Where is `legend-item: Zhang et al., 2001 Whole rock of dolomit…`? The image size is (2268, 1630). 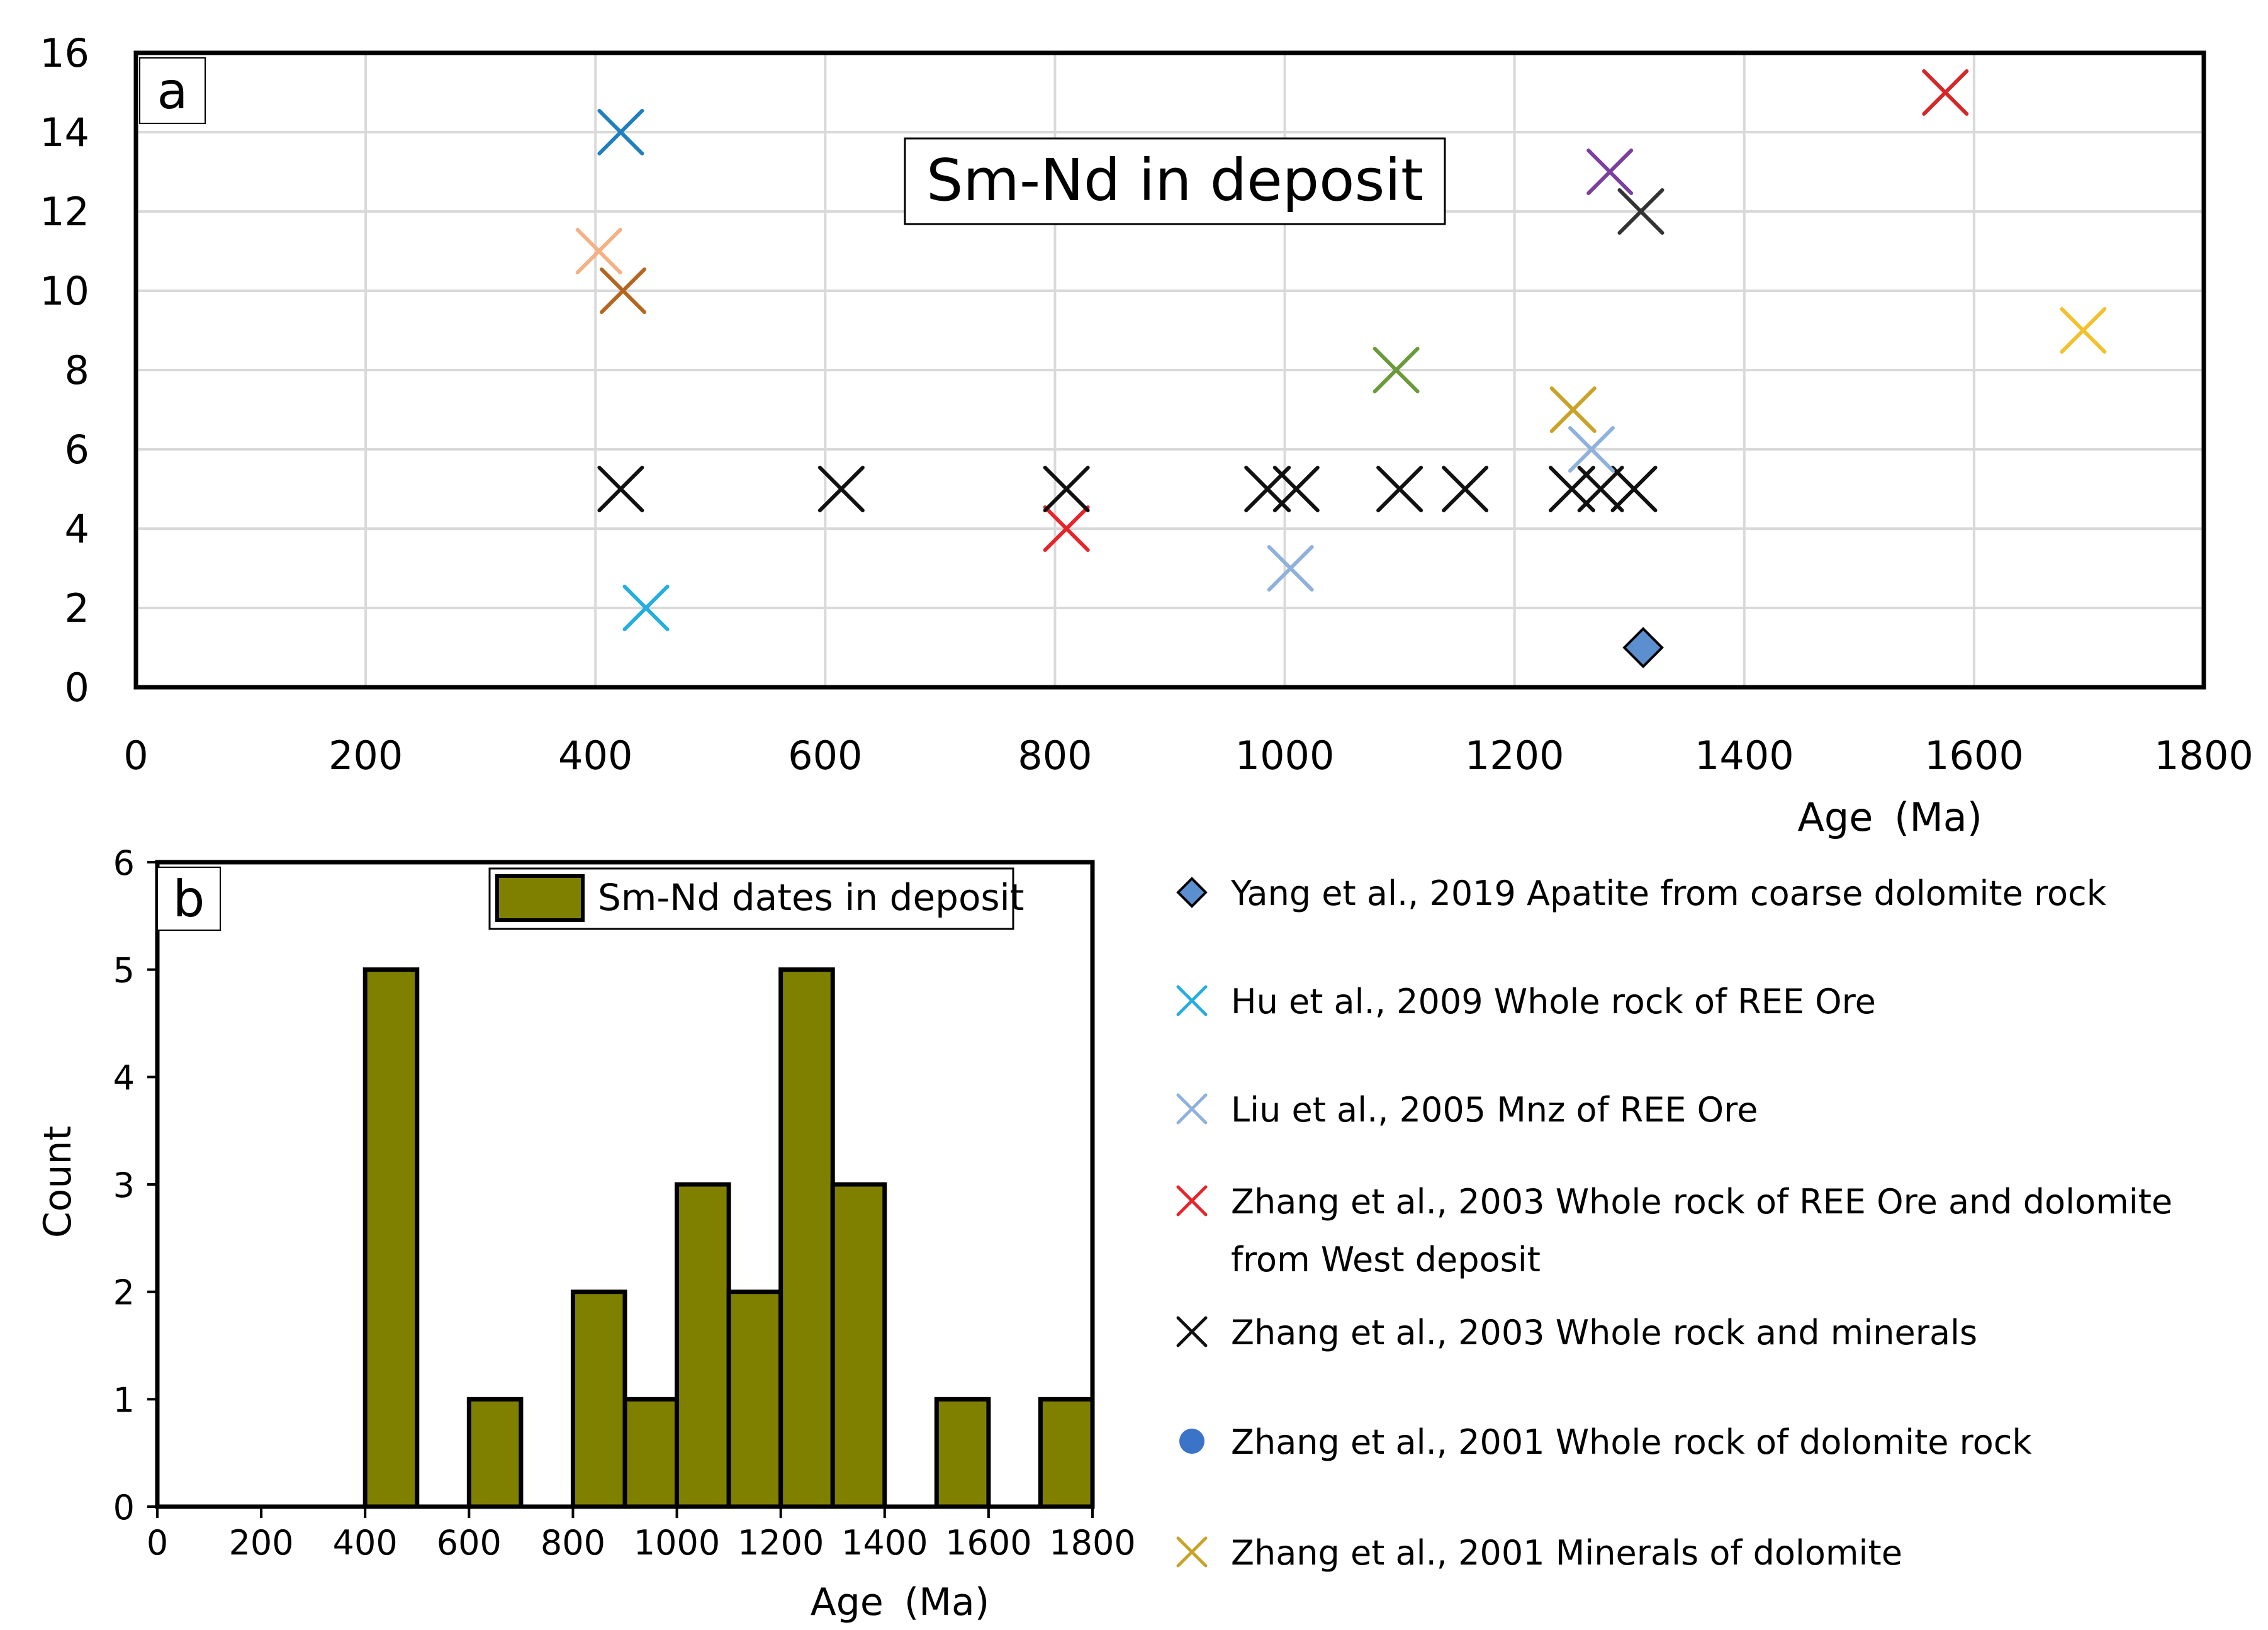
legend-item: Zhang et al., 2001 Whole rock of dolomit… is located at coordinates (1606, 1442).